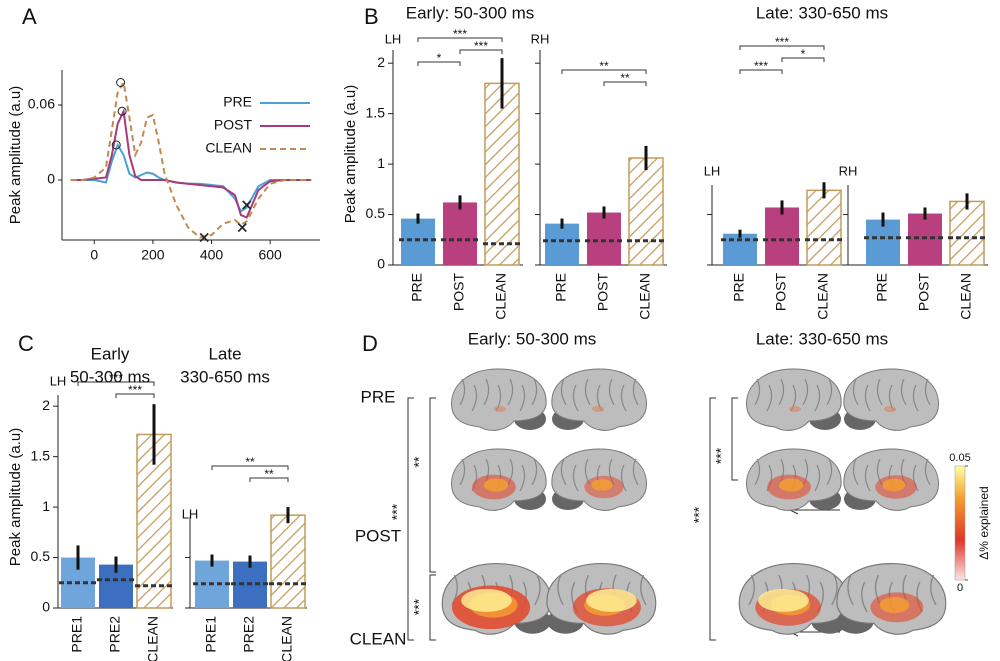  Describe the element at coordinates (41, 455) in the screenshot. I see `y-tick-label: 1.5` at that location.